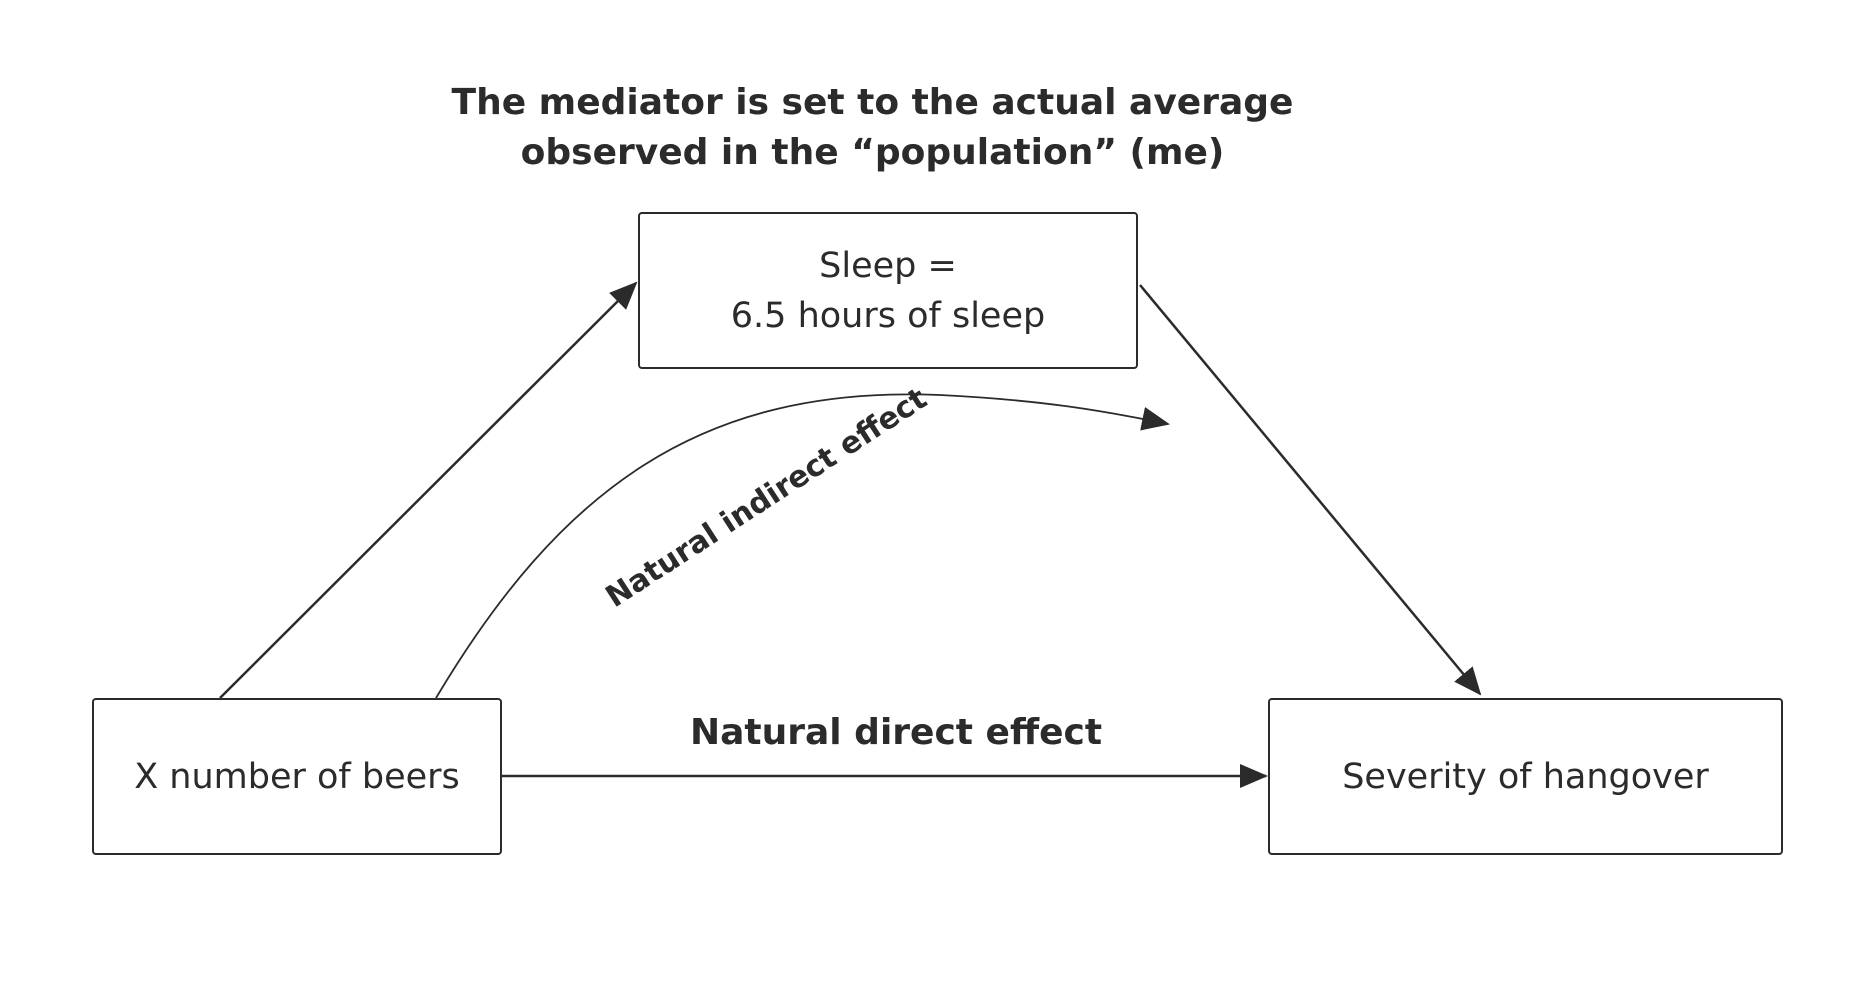 Image resolution: width=1865 pixels, height=1003 pixels. I want to click on outcome-node: Severity of hangover, so click(1525, 776).